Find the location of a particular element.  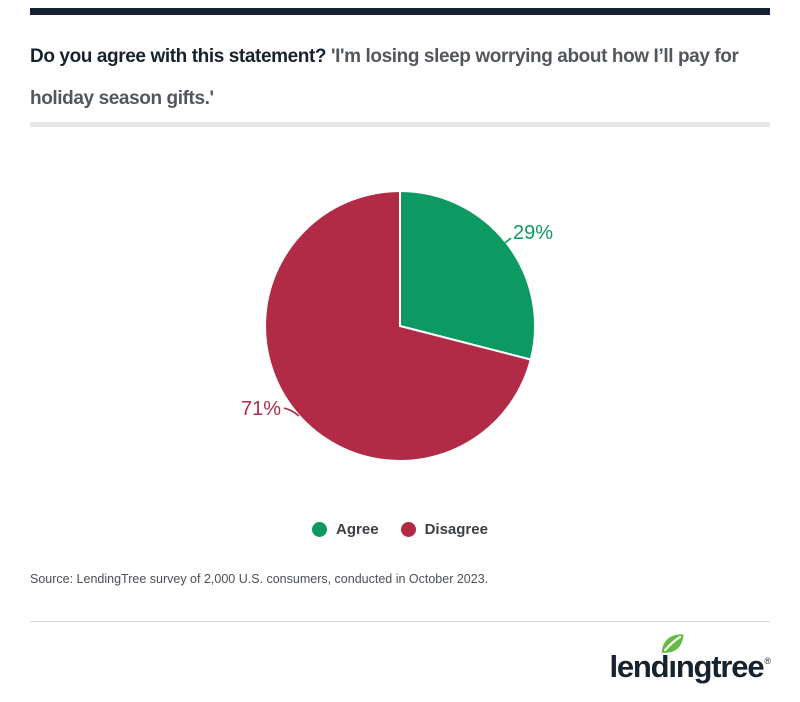

legend-item-agree: Agree is located at coordinates (345, 529).